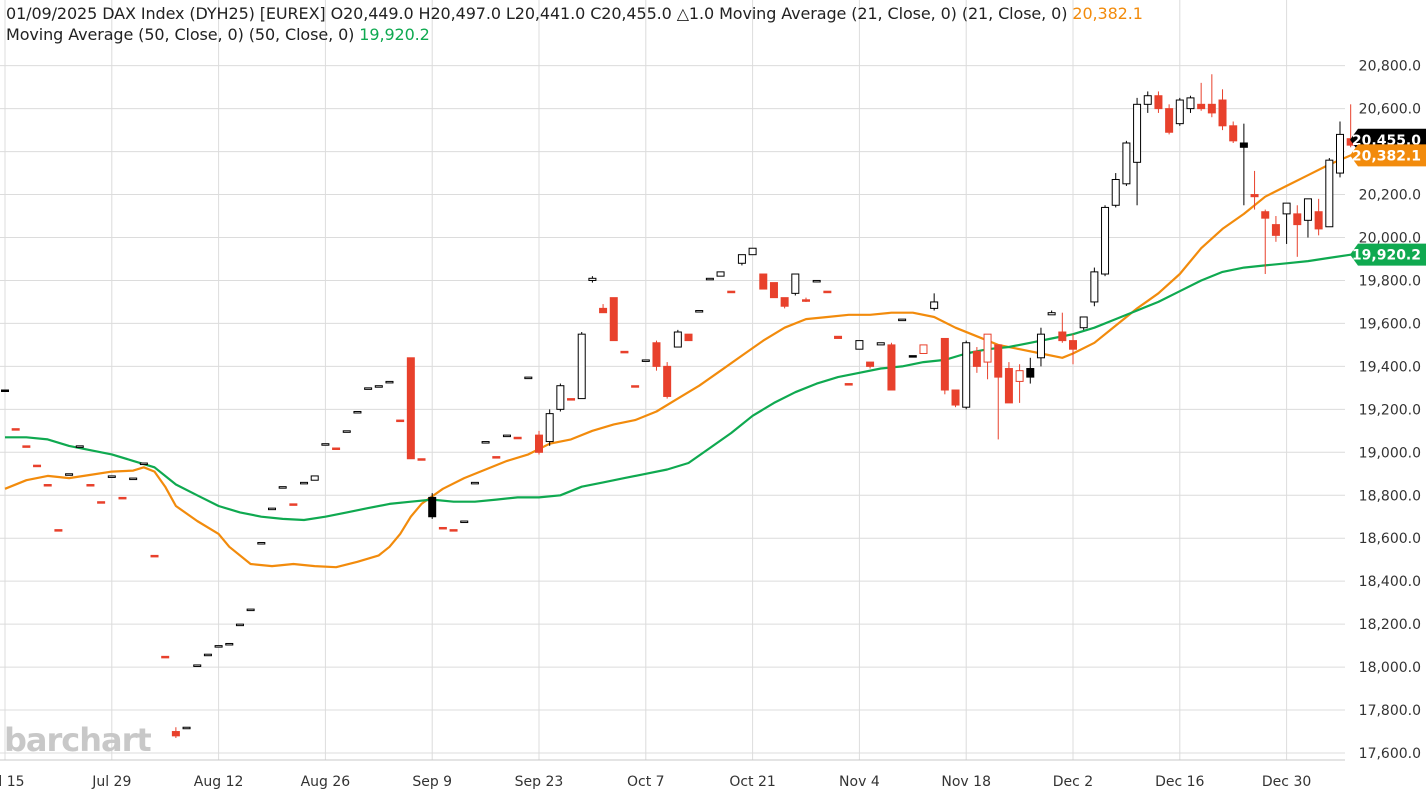 This screenshot has height=793, width=1426. I want to click on ma50-label: Moving Average (50, Close, 0), so click(125, 34).